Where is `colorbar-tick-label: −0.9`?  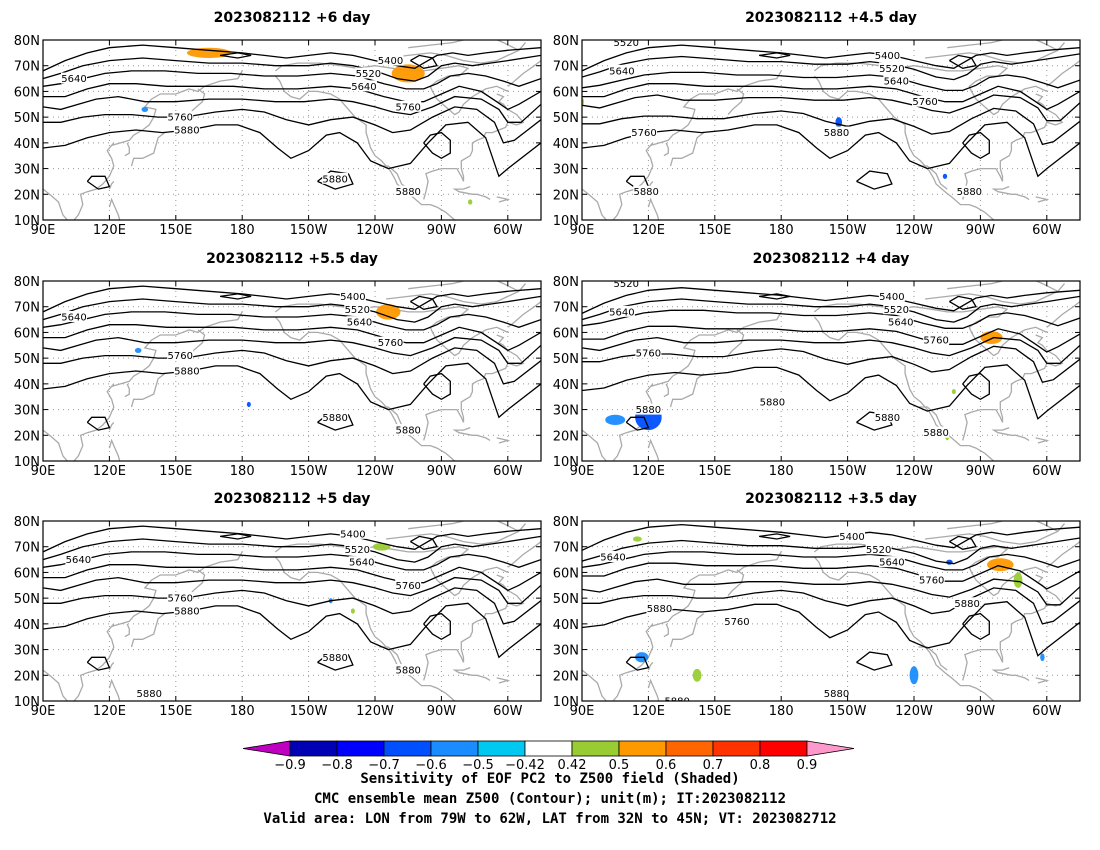
colorbar-tick-label: −0.9 is located at coordinates (290, 765).